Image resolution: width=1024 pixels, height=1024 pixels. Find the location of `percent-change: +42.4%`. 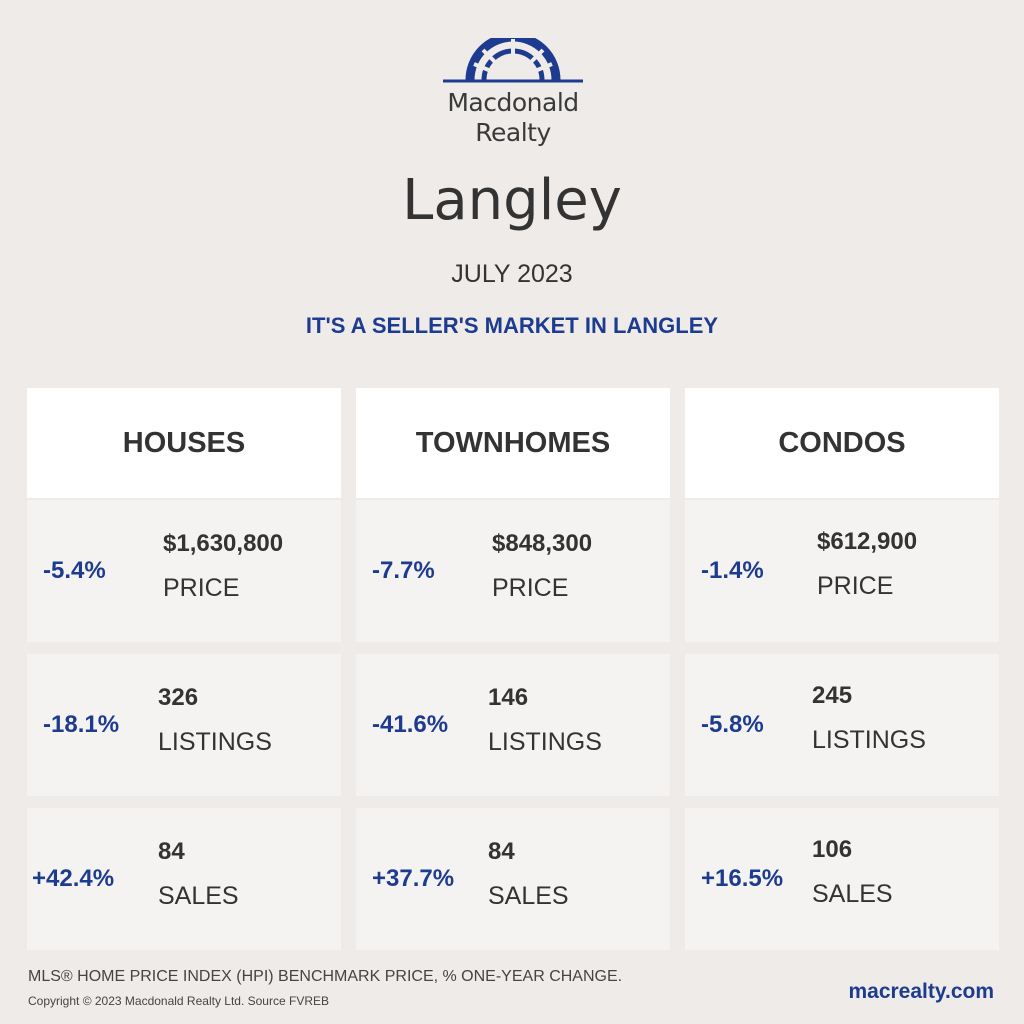

percent-change: +42.4% is located at coordinates (73, 878).